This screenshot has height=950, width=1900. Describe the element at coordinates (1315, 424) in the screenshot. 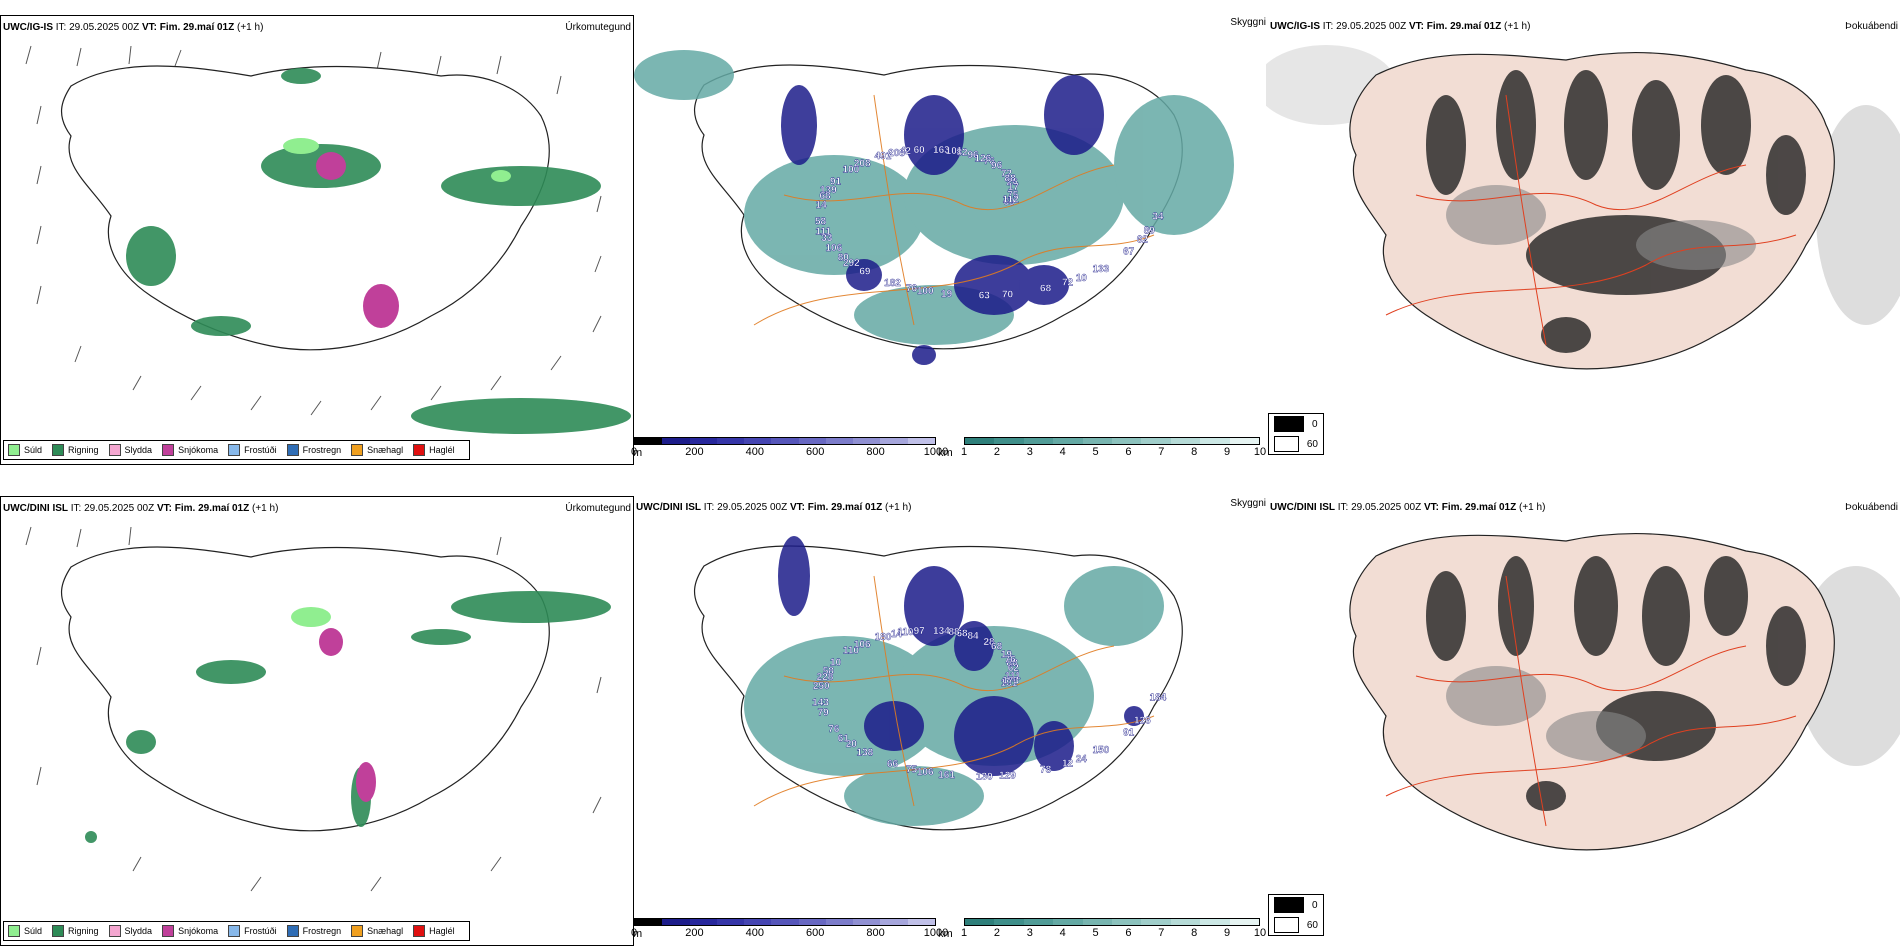

I see `legend-label: 0` at that location.